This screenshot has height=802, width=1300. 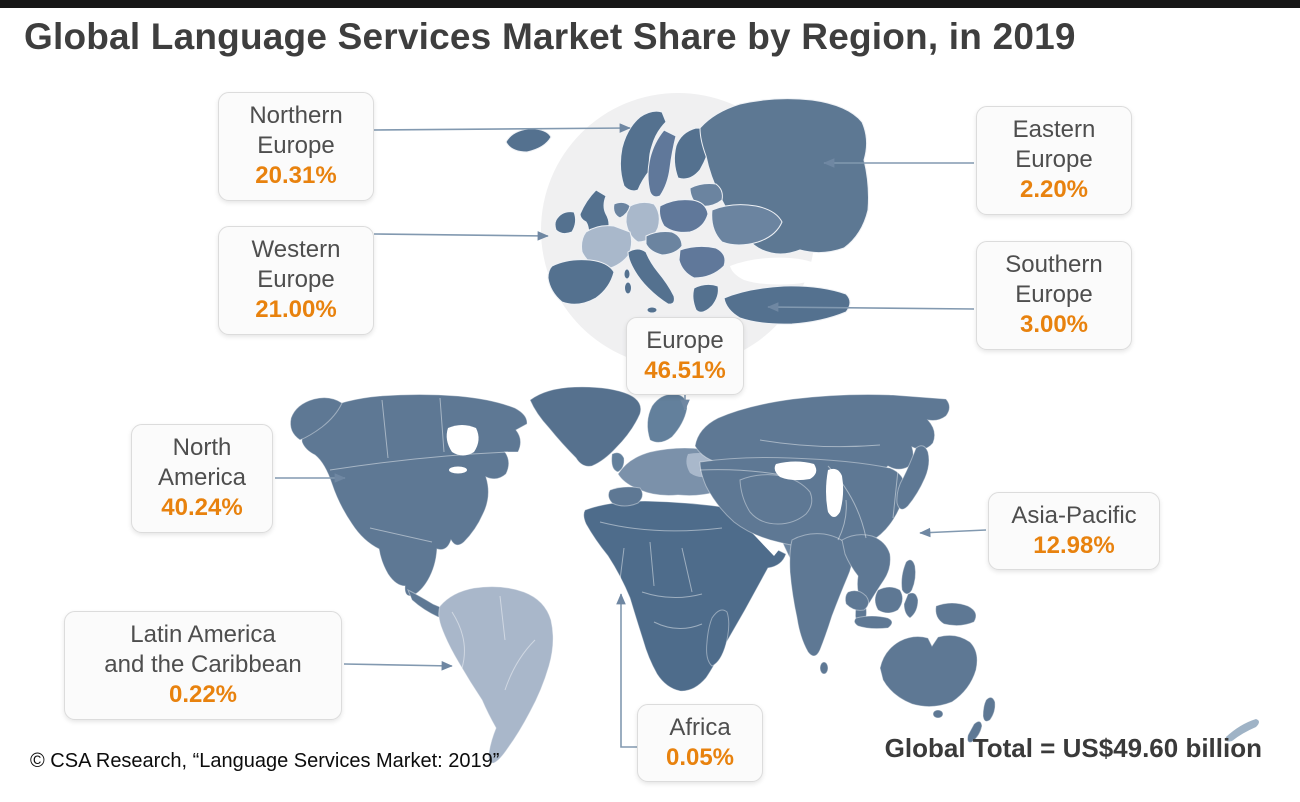 I want to click on inset-turkey, so click(x=787, y=305).